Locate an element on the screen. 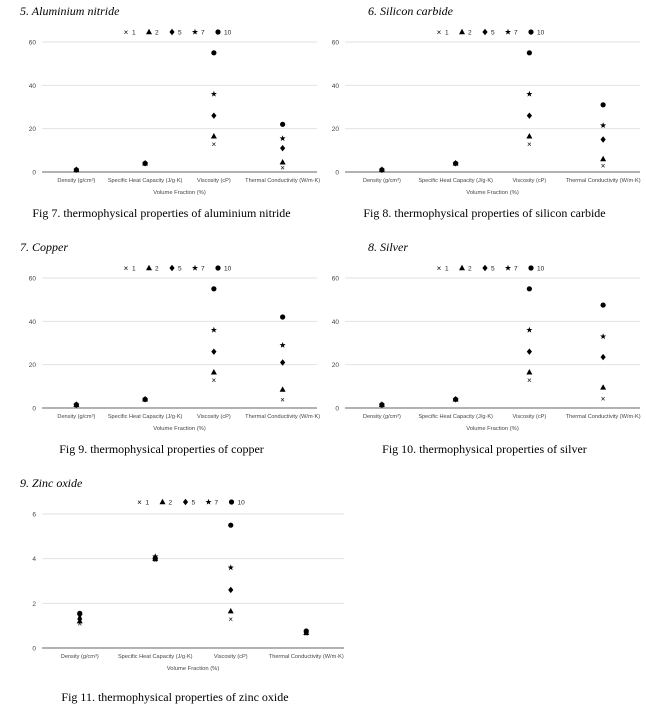  panel-heading: 9. Zinc oxide is located at coordinates (51, 483).